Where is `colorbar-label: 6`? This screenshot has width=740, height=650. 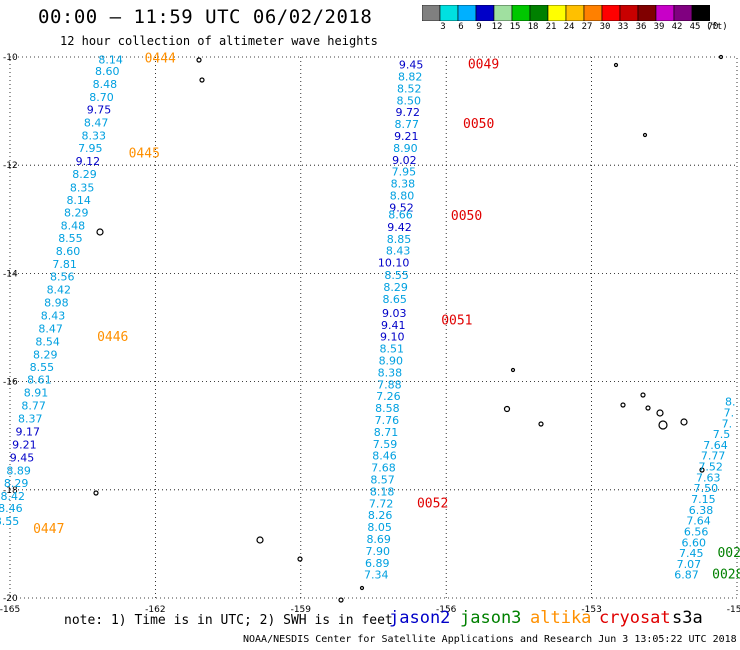 colorbar-label: 6 is located at coordinates (461, 27).